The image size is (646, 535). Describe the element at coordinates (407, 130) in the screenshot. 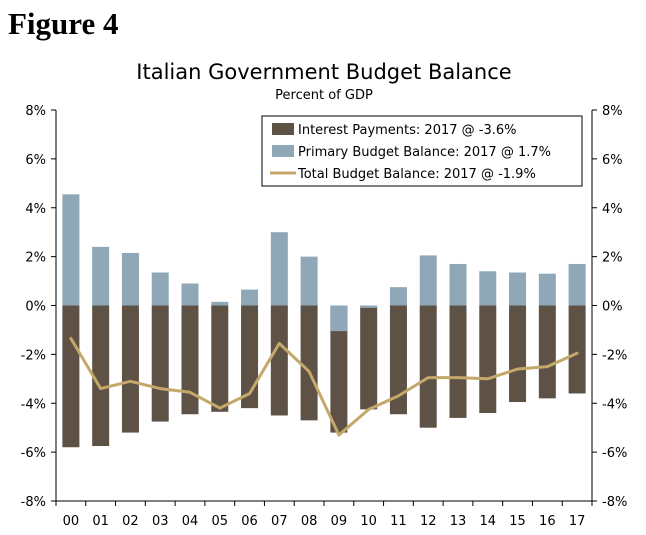

I see `legend-label: Interest Payments: 2017 @ -3.6%` at that location.